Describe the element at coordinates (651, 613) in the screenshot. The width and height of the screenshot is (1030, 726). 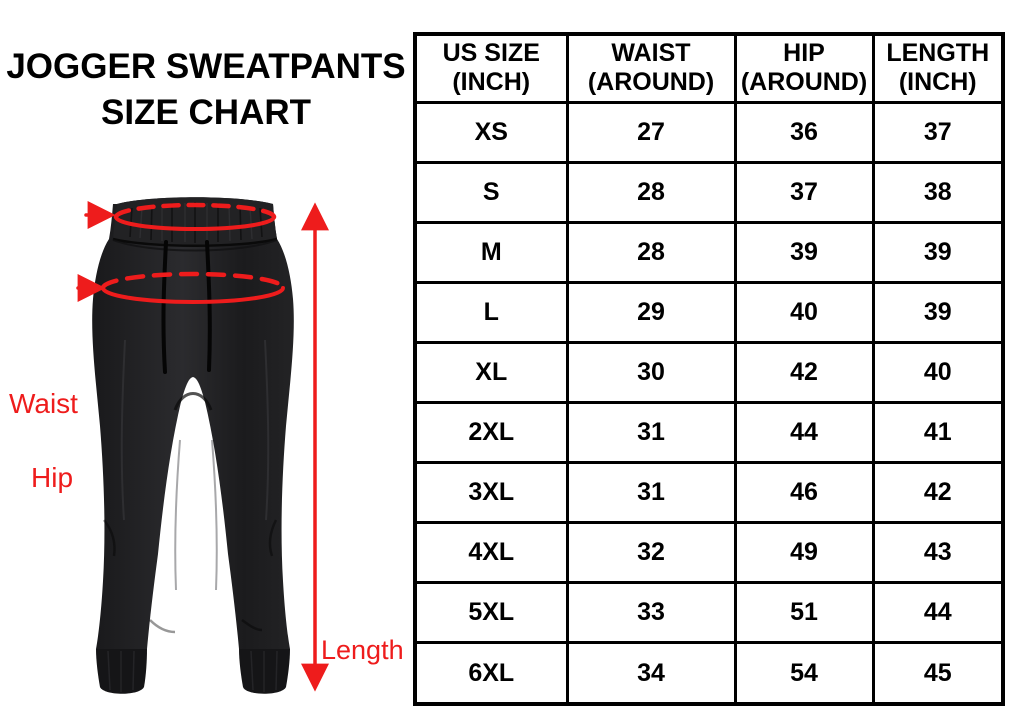
I see `waist-cell: 33` at that location.